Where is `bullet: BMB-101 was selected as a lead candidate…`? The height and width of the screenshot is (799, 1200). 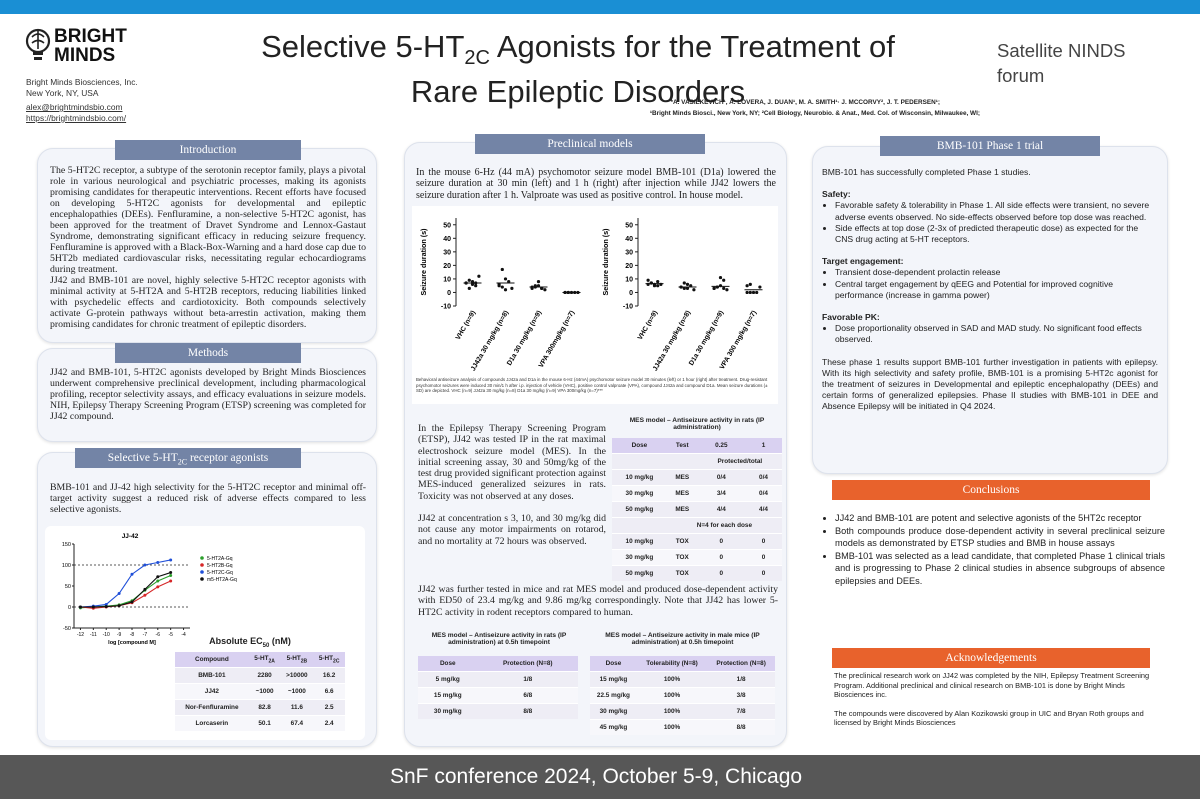
bullet: BMB-101 was selected as a lead candidate… is located at coordinates (1000, 569).